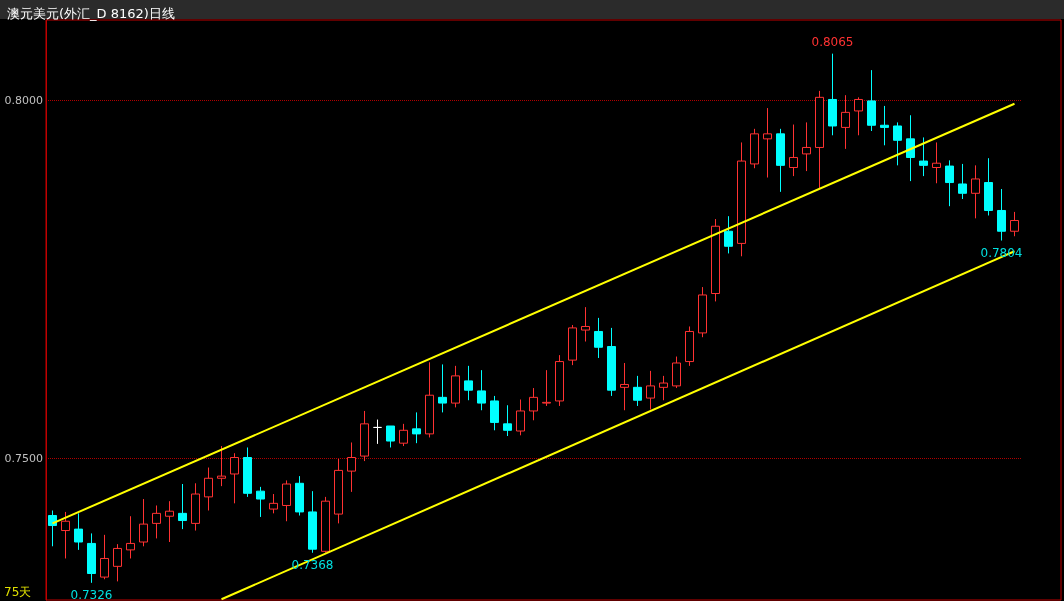  I want to click on annotation: 0.7326, so click(91, 594).